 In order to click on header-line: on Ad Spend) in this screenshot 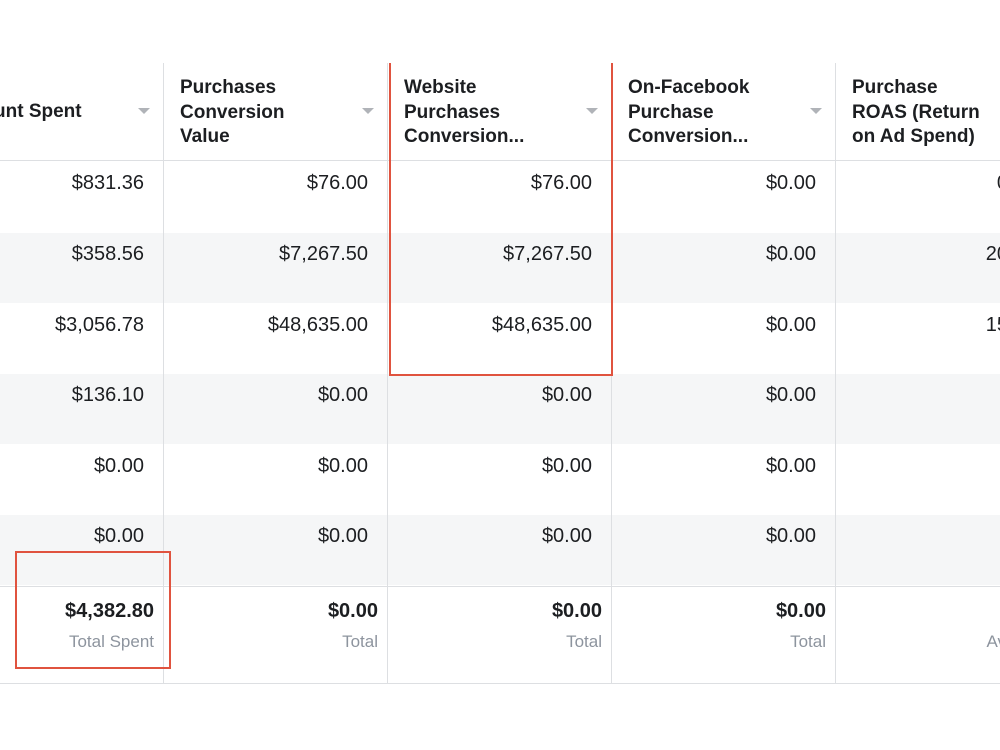, I will do `click(913, 136)`.